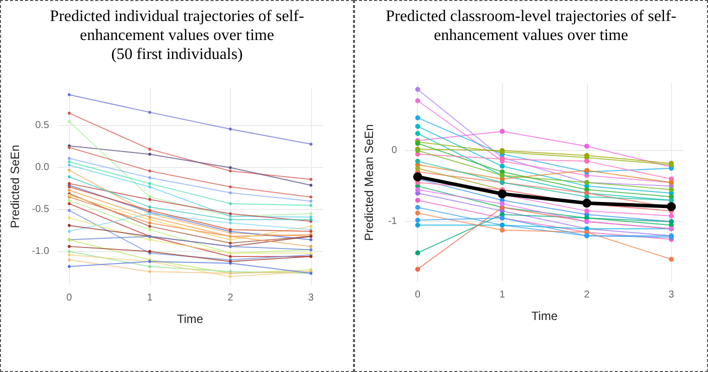 The image size is (708, 372). What do you see at coordinates (41, 251) in the screenshot?
I see `y-tick-label: -1.0` at bounding box center [41, 251].